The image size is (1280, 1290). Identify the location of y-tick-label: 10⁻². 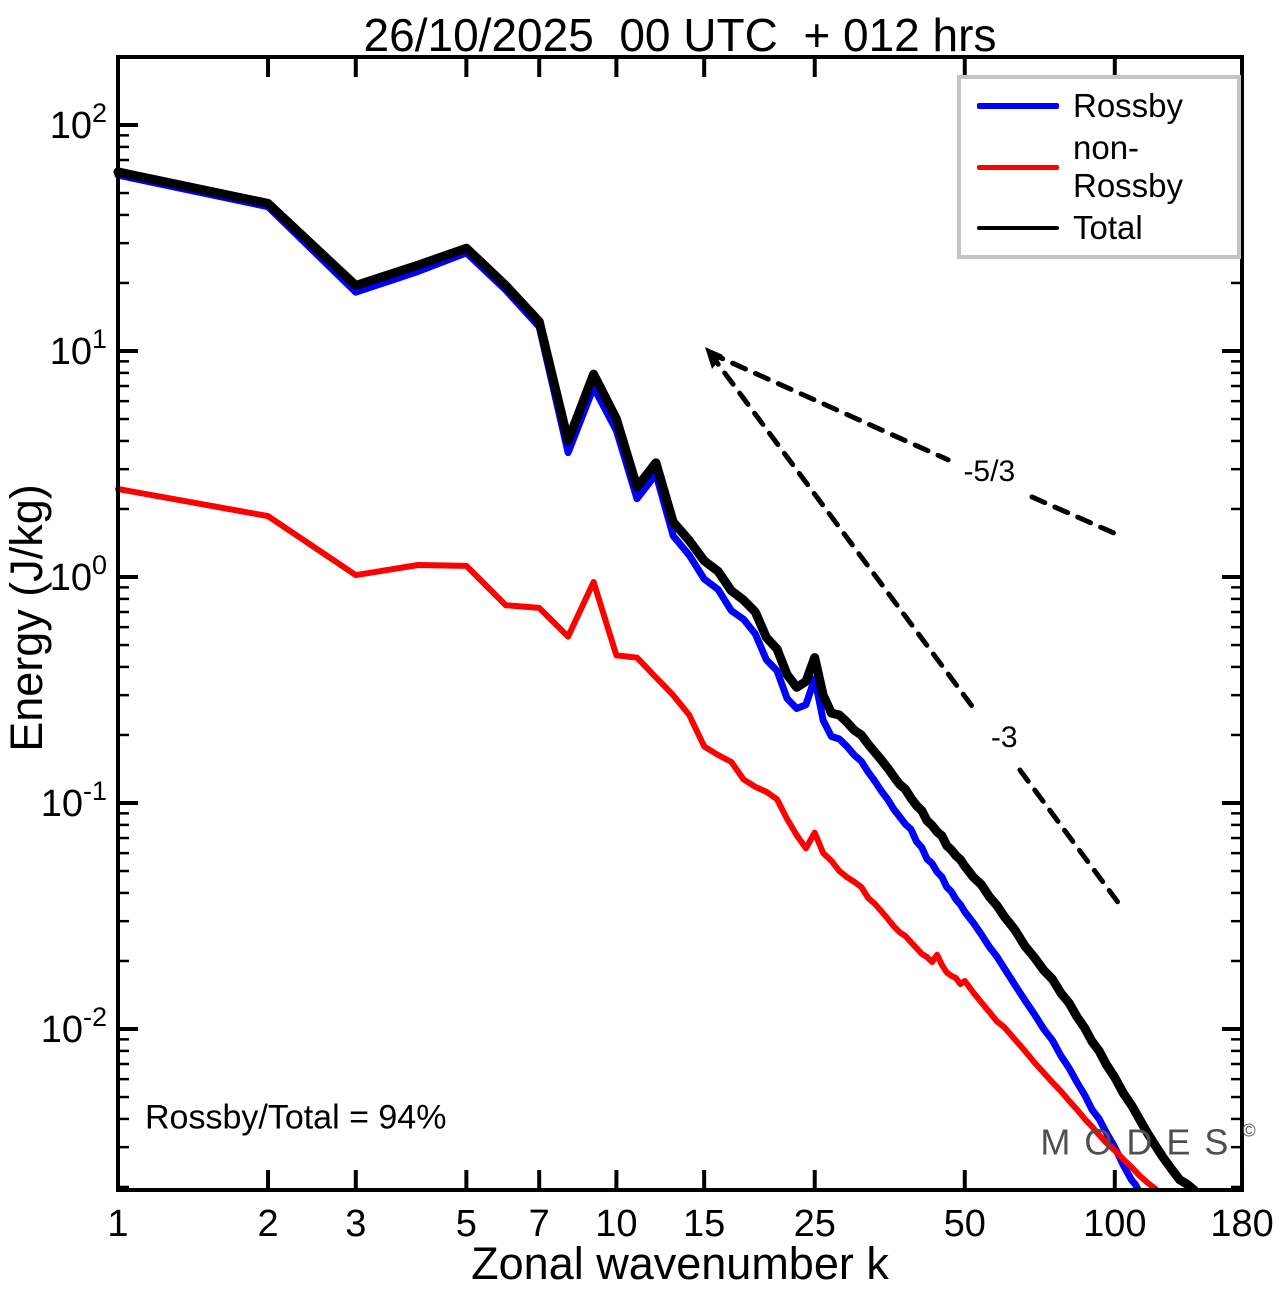
(74, 1026).